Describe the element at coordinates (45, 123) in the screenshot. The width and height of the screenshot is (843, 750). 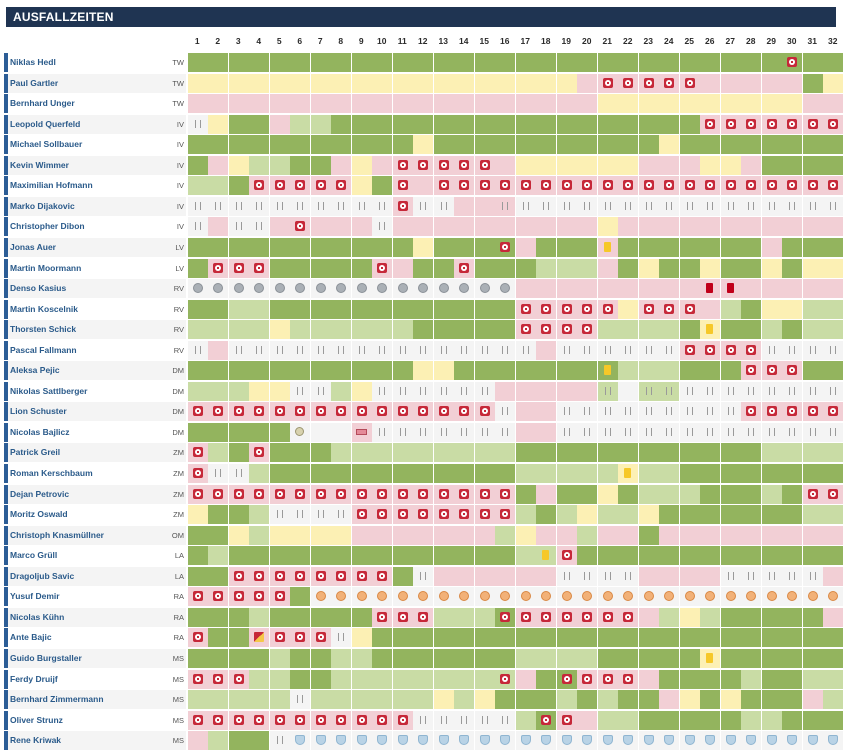
I see `player-name-link: Leopold Querfeld` at that location.